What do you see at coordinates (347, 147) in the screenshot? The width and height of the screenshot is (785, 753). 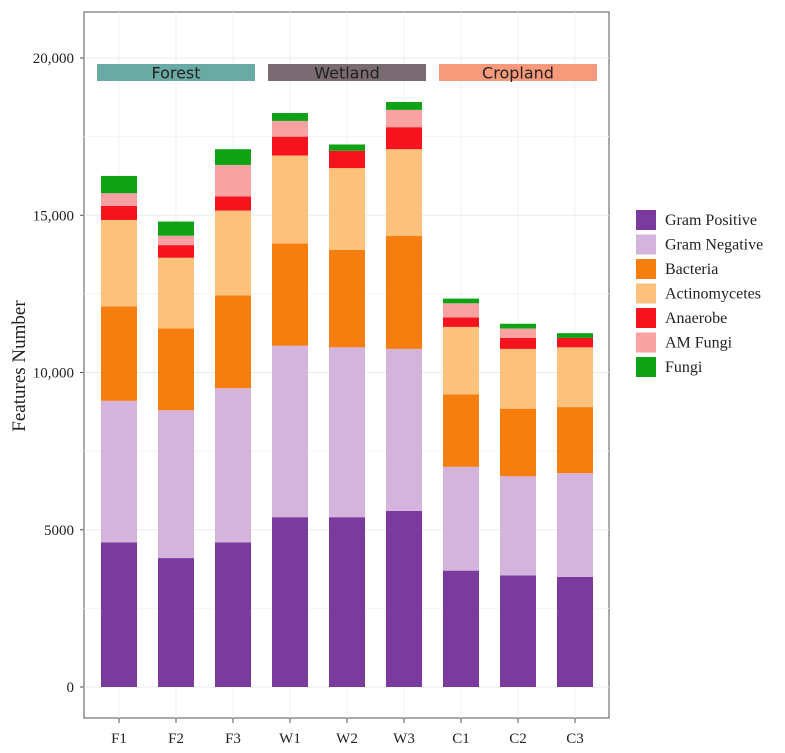 I see `bar-segment-W2-fungi` at bounding box center [347, 147].